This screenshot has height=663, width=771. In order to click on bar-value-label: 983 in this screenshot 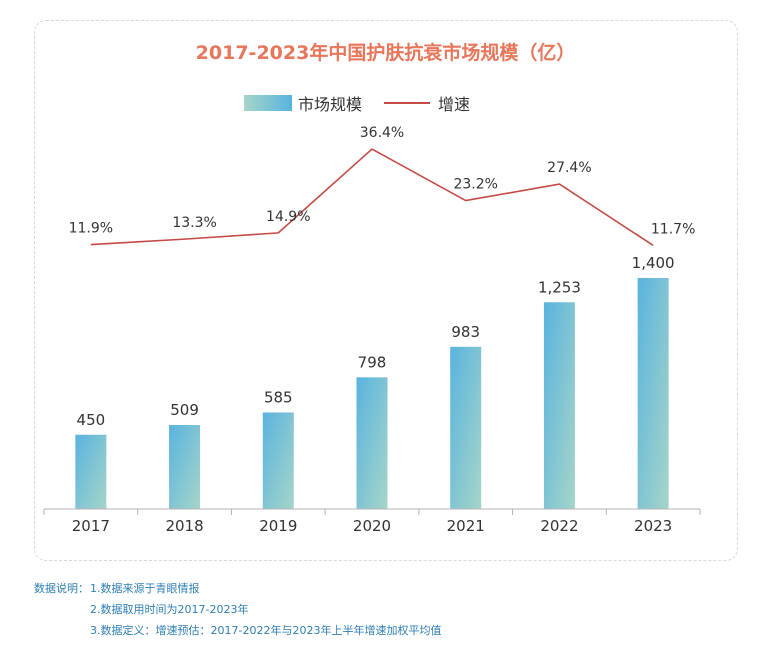, I will do `click(465, 332)`.